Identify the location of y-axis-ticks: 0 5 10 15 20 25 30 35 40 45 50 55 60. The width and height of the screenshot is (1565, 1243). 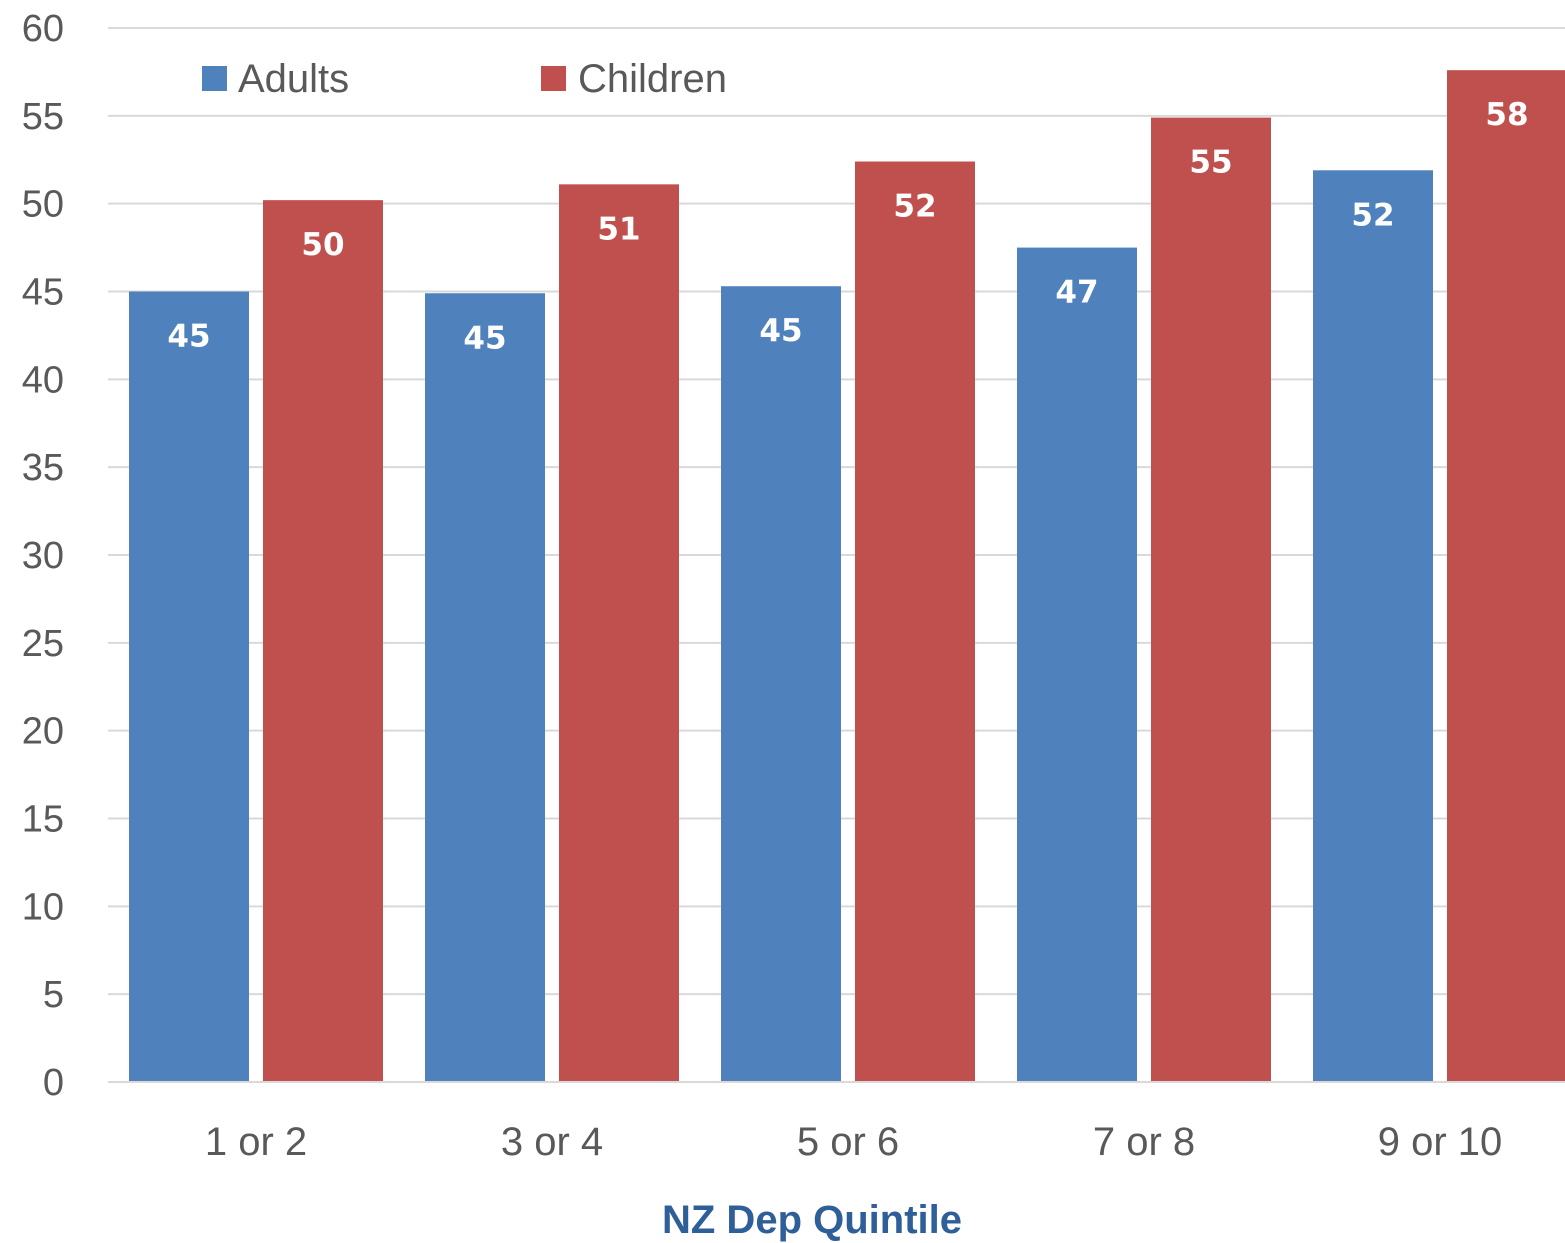
(43, 556).